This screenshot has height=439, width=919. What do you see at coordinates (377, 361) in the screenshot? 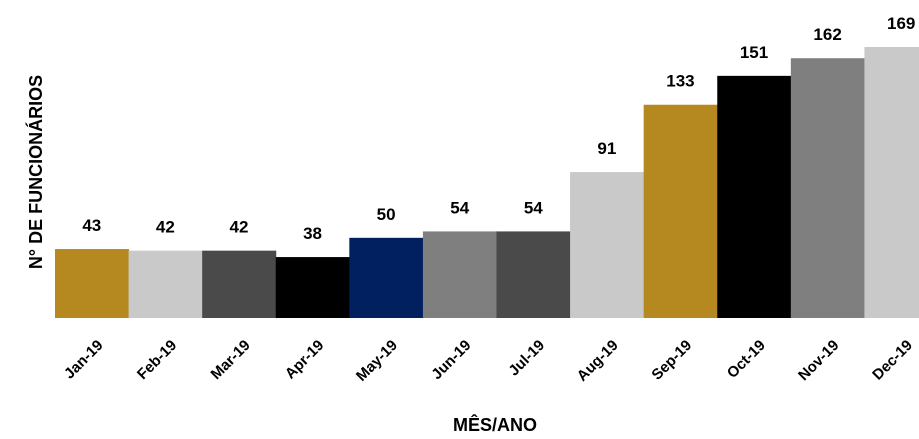
I see `x-tick-label-may-19: May-19` at bounding box center [377, 361].